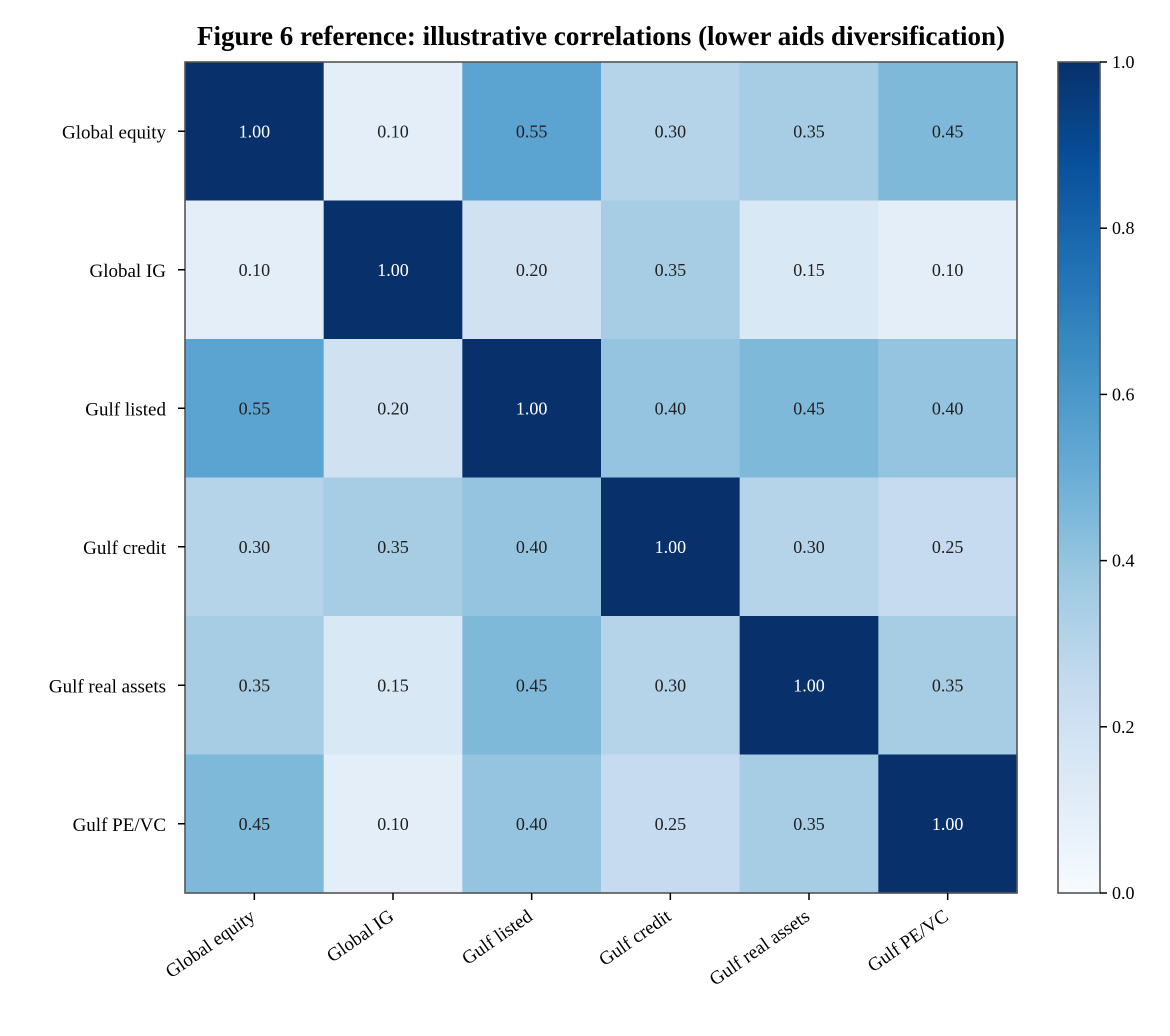 Image resolution: width=1170 pixels, height=1036 pixels. What do you see at coordinates (211, 944) in the screenshot?
I see `x-tick-label: Global equity` at bounding box center [211, 944].